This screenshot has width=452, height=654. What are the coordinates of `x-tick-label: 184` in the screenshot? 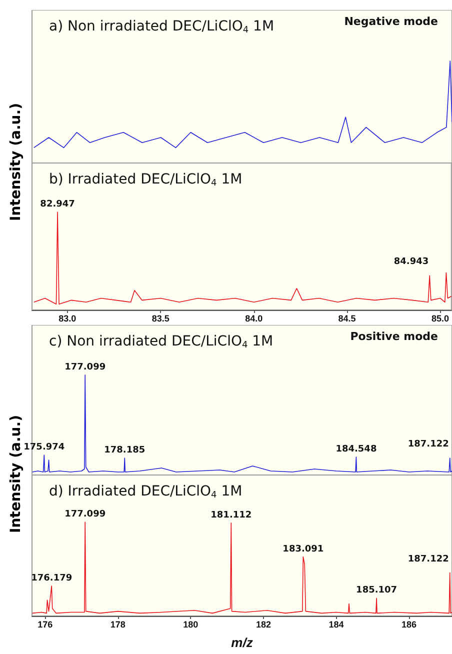 It's located at (336, 625).